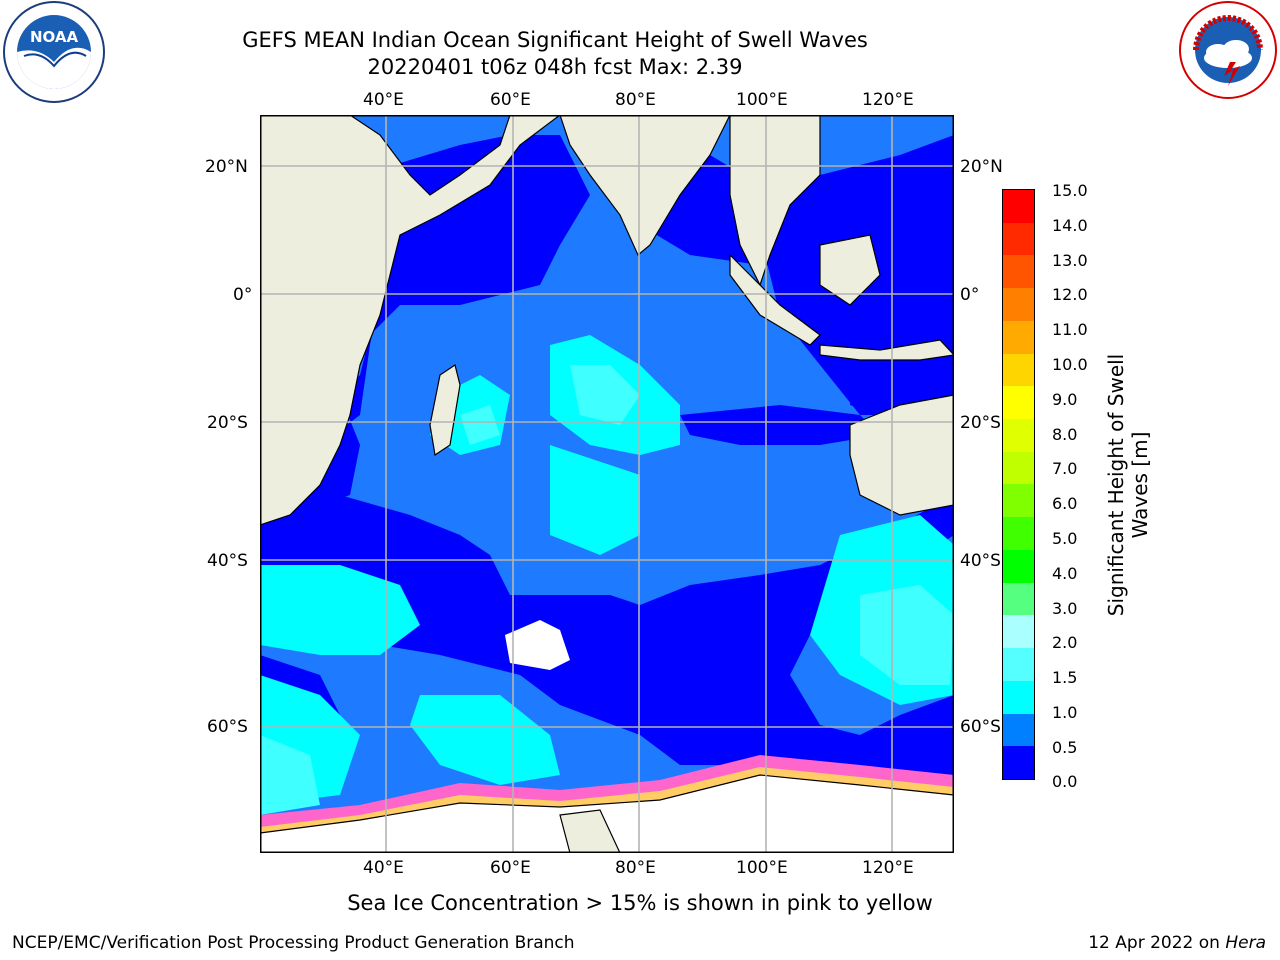  Describe the element at coordinates (383, 868) in the screenshot. I see `lon-label-bottom: 40°E` at that location.